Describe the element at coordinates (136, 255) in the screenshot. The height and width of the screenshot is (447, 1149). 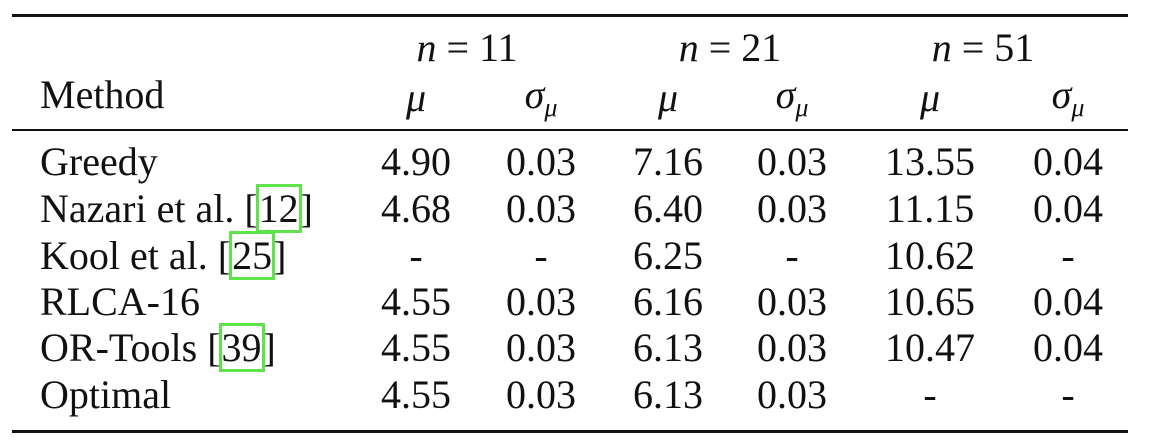
I see `label-text: Kool et al. [` at that location.